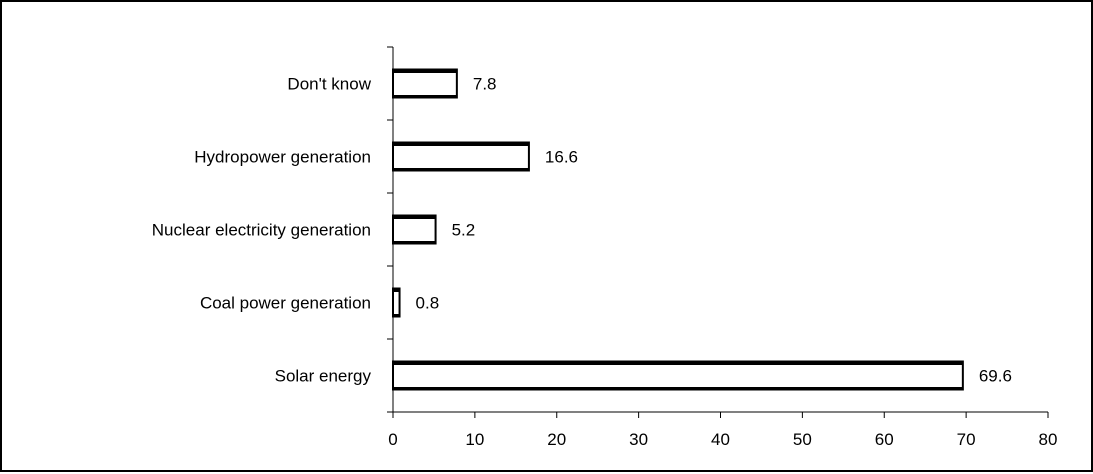  What do you see at coordinates (1048, 439) in the screenshot?
I see `x-tick-label-80: 80` at bounding box center [1048, 439].